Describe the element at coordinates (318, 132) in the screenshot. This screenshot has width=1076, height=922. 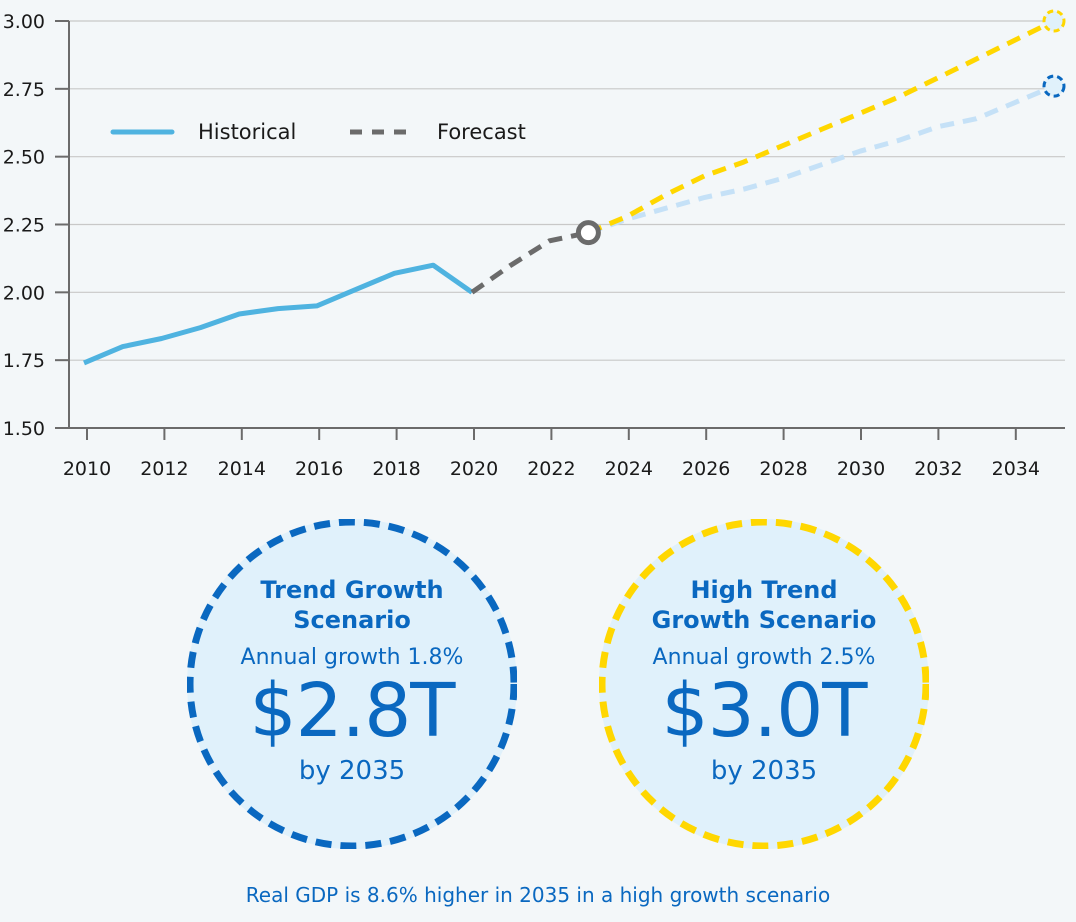
I see `legend: Historical Forecast` at that location.